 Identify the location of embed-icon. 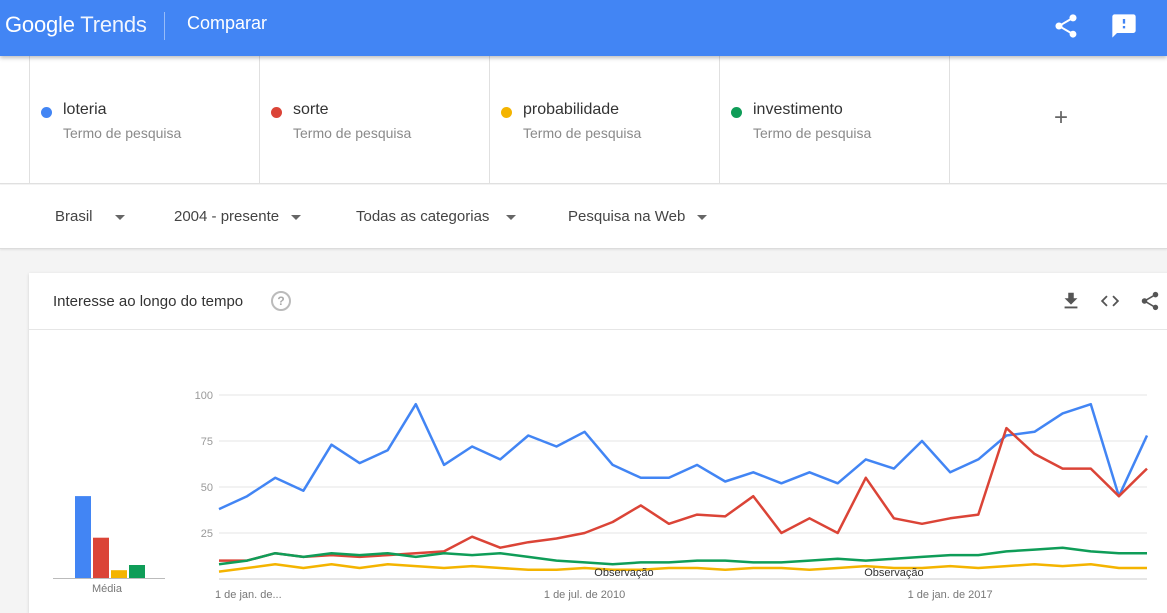
(1110, 301).